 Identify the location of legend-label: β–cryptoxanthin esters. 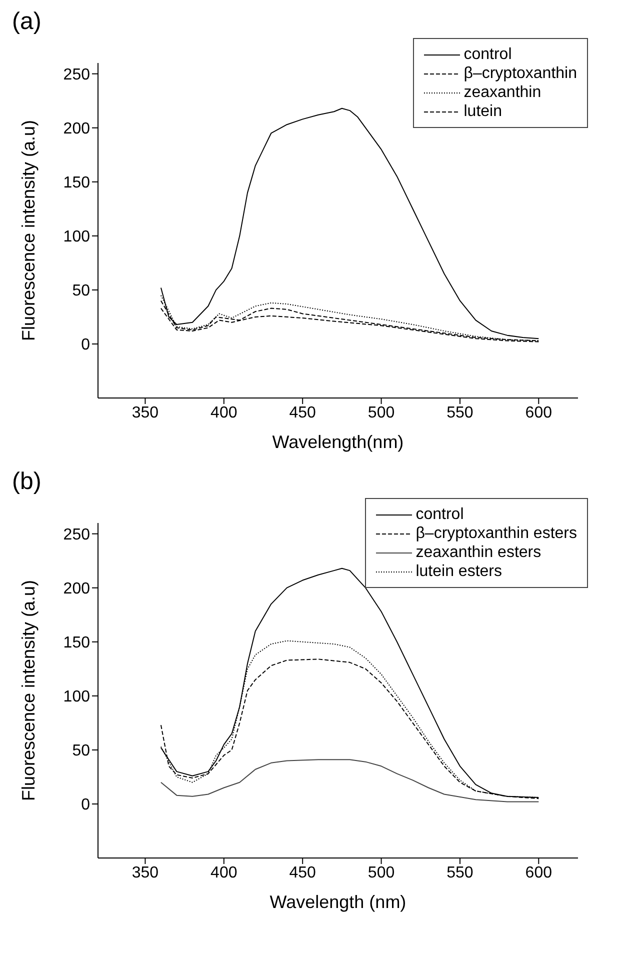
(496, 533).